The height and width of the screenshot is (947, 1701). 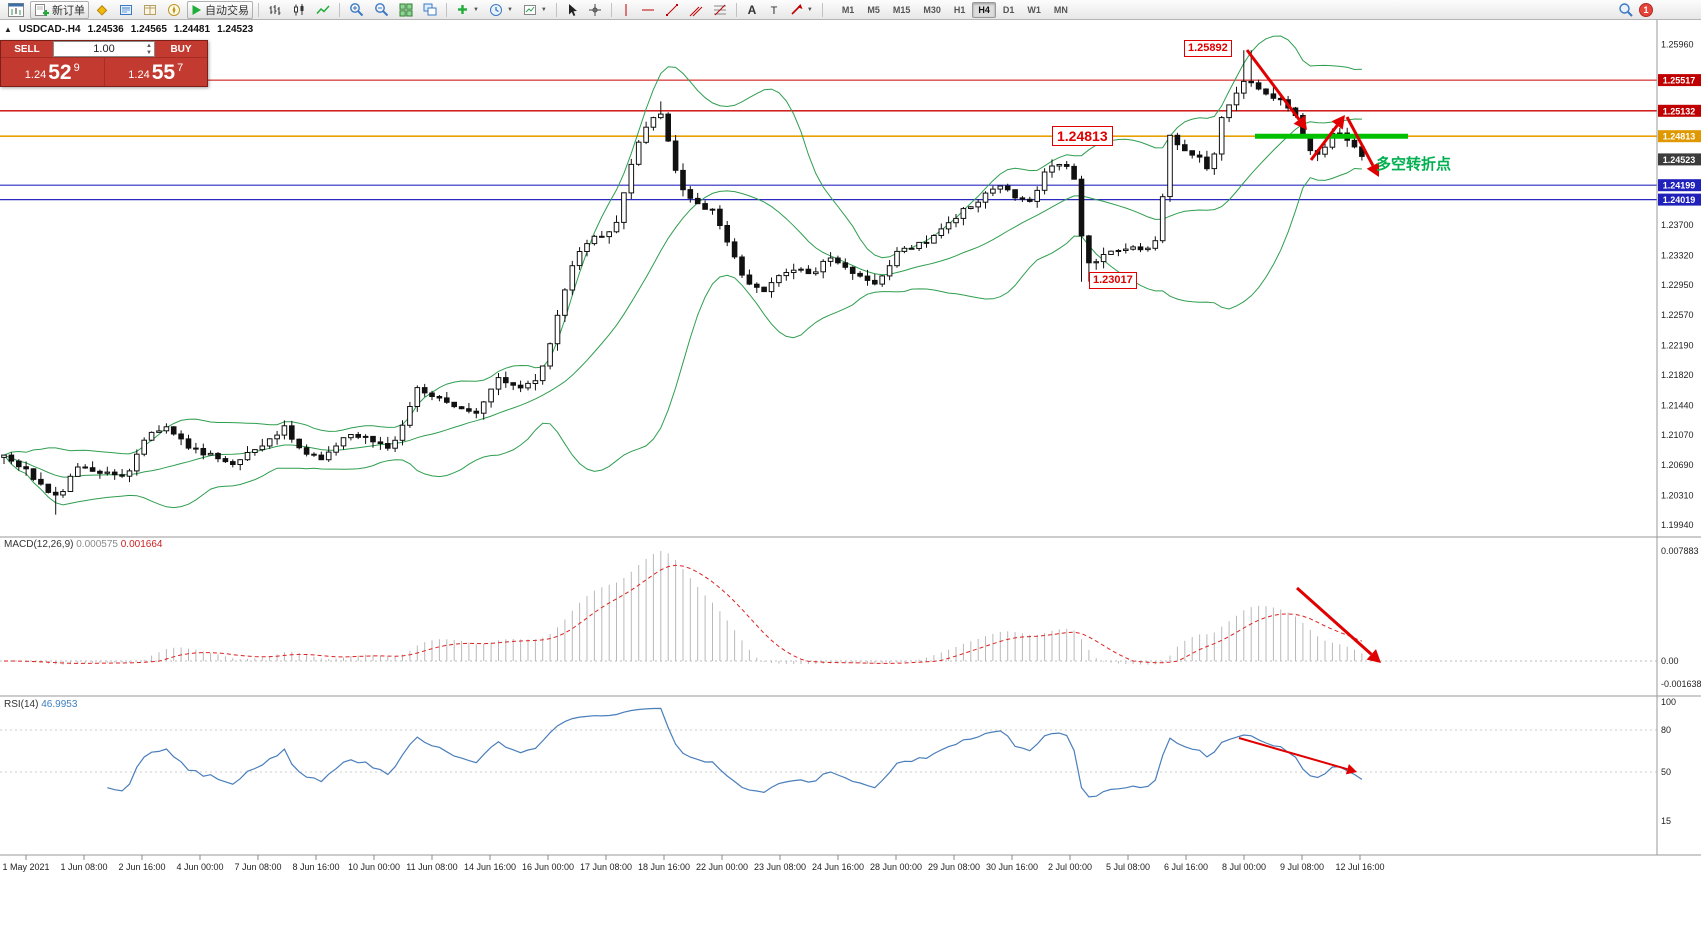 I want to click on channel-icon, so click(x=696, y=10).